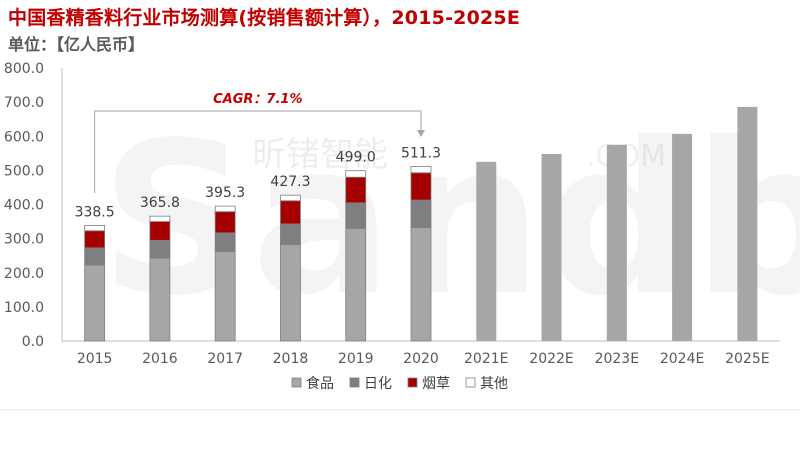  Describe the element at coordinates (264, 18) in the screenshot. I see `chart-title: 中国香精香料行业市场测算(按销售额计算），2015-2025E` at that location.